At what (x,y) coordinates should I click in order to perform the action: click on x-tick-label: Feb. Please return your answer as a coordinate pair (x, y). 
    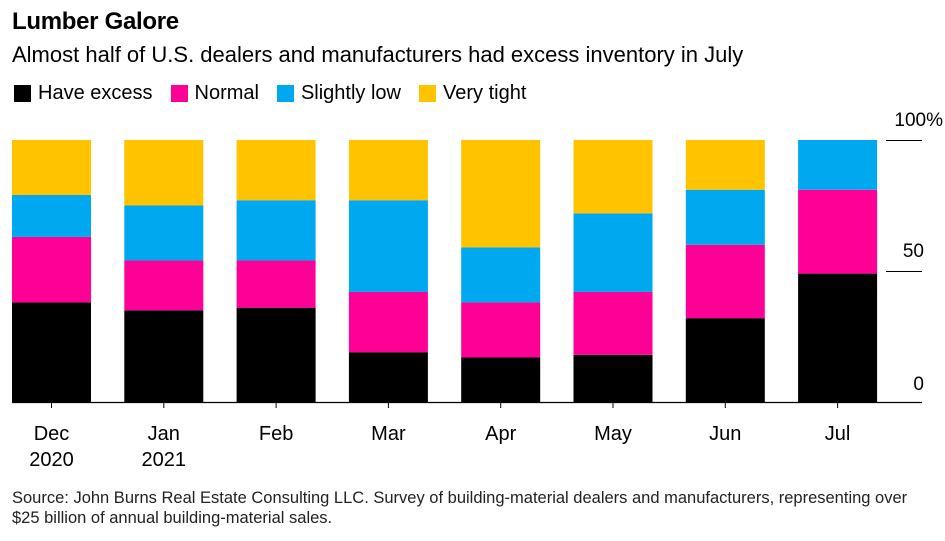
    Looking at the image, I should click on (276, 434).